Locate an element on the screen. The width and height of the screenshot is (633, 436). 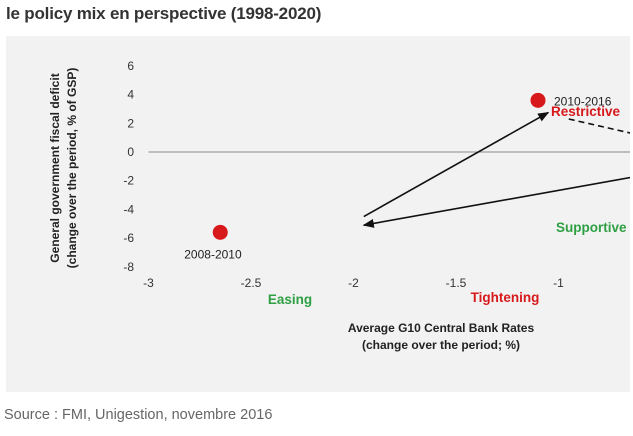
y-axis-subtitle: (change over the period, % of GSP) is located at coordinates (72, 168).